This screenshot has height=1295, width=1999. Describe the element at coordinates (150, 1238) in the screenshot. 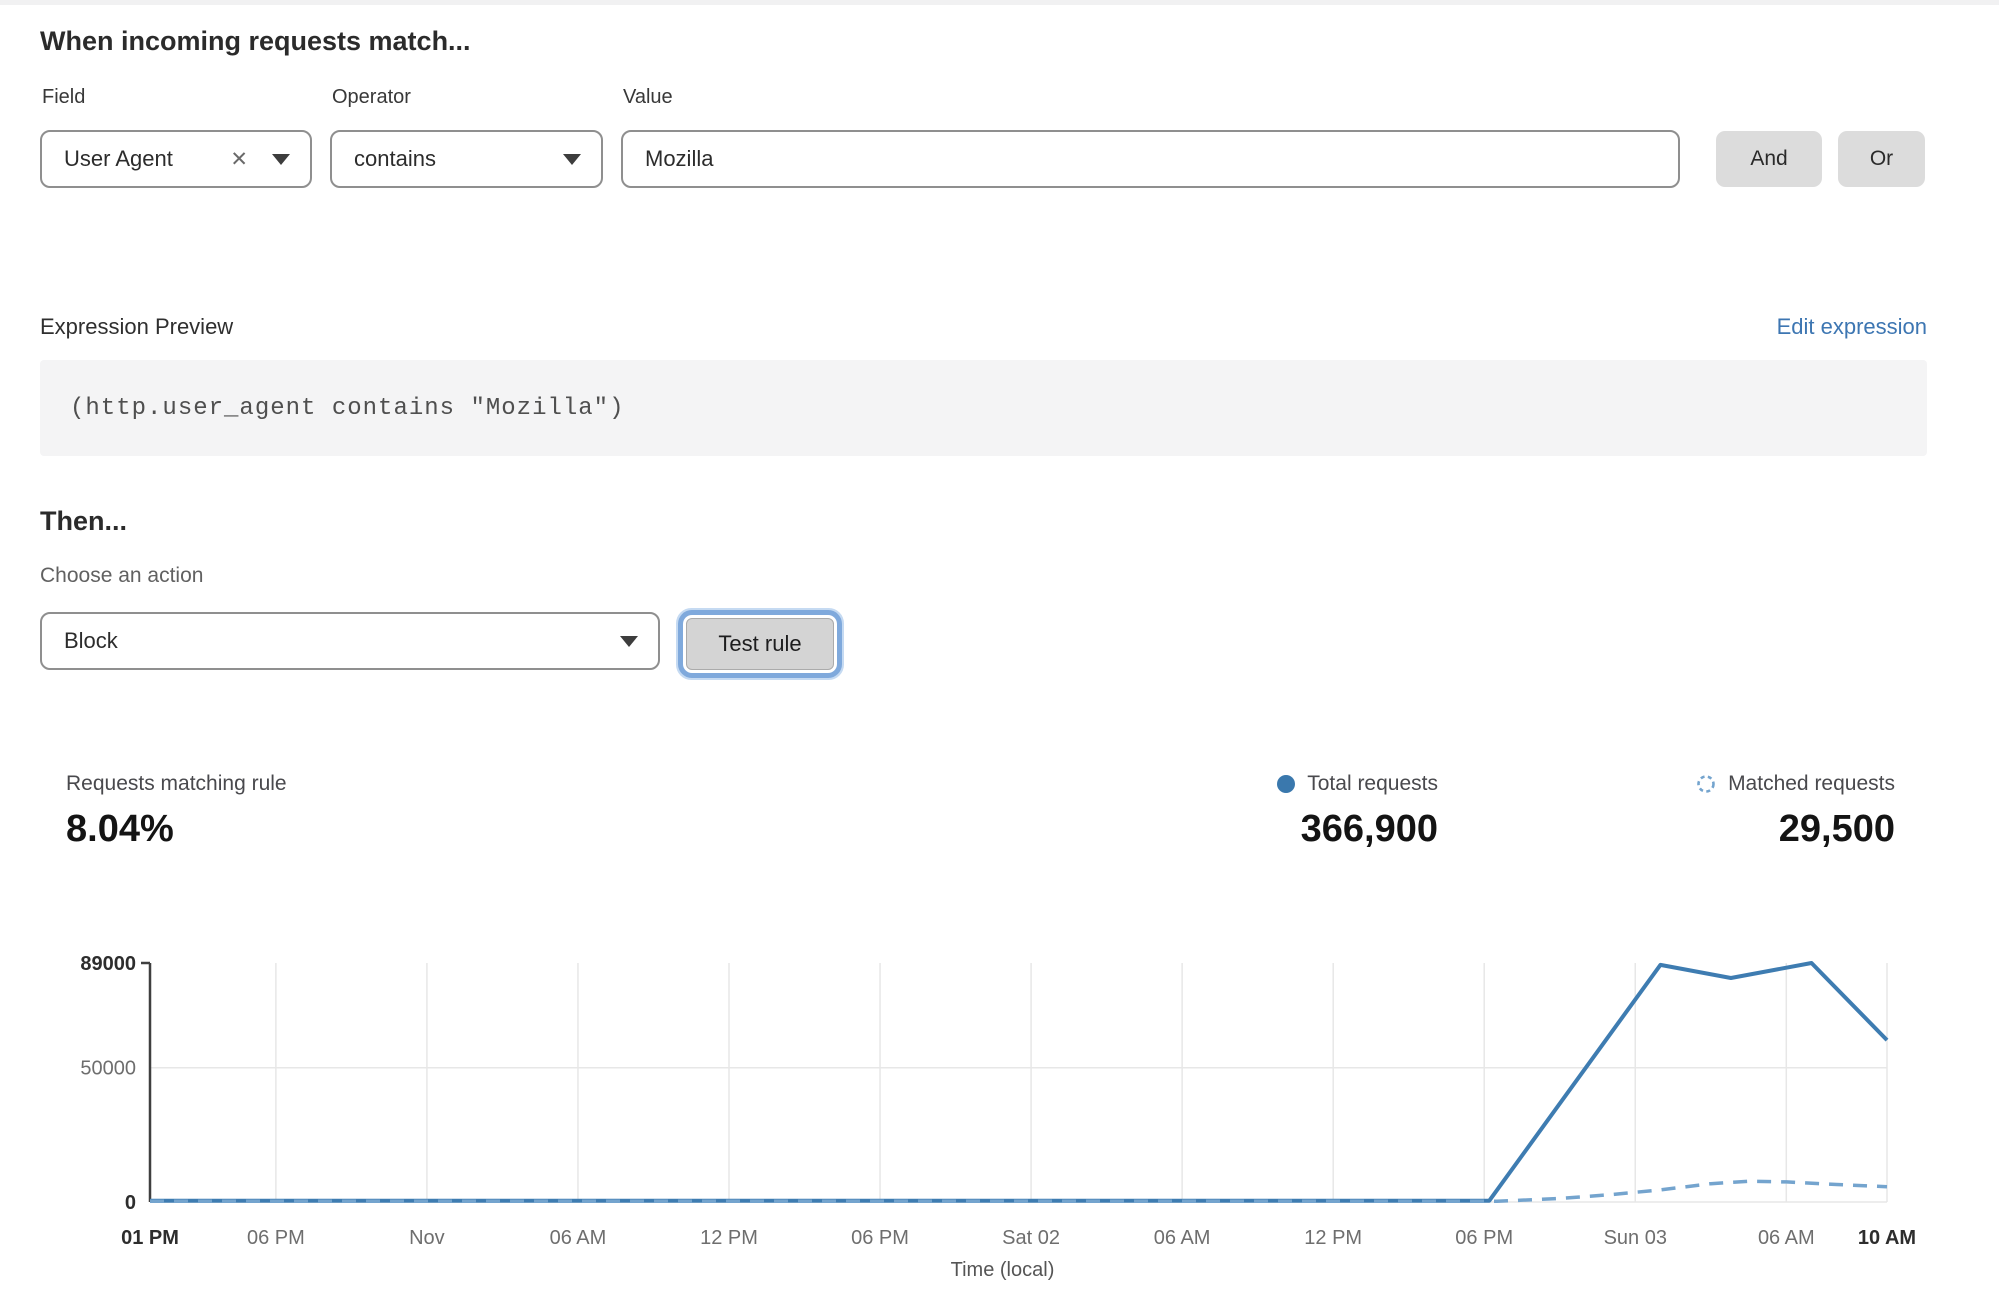

I see `x-axis-tick-label: 01 PM` at that location.